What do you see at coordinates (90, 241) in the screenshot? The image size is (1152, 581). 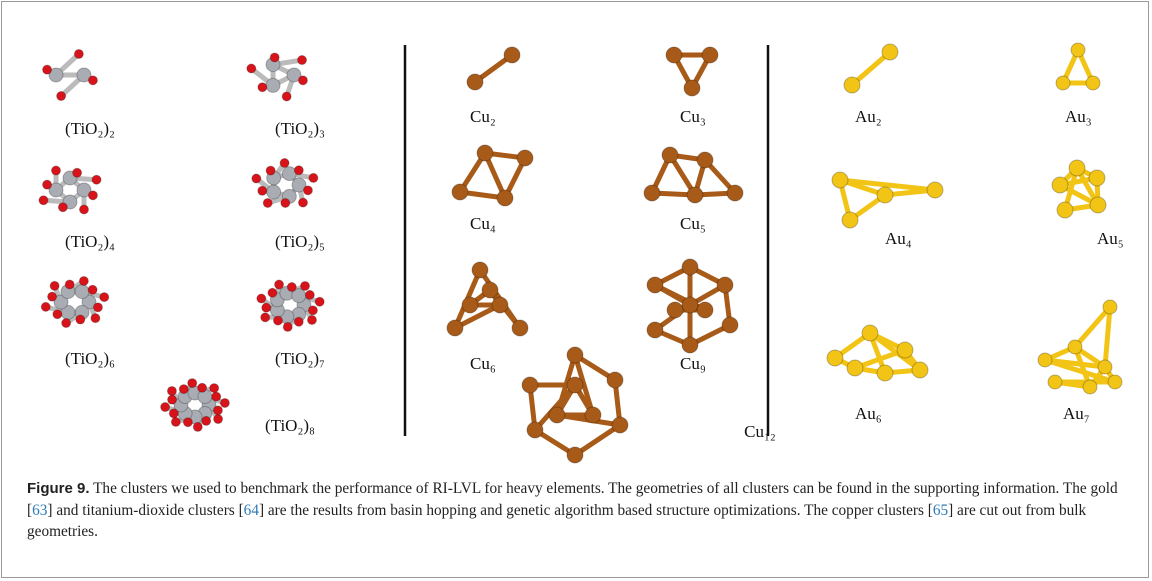 I see `cluster-label: (TiO₂)₄` at bounding box center [90, 241].